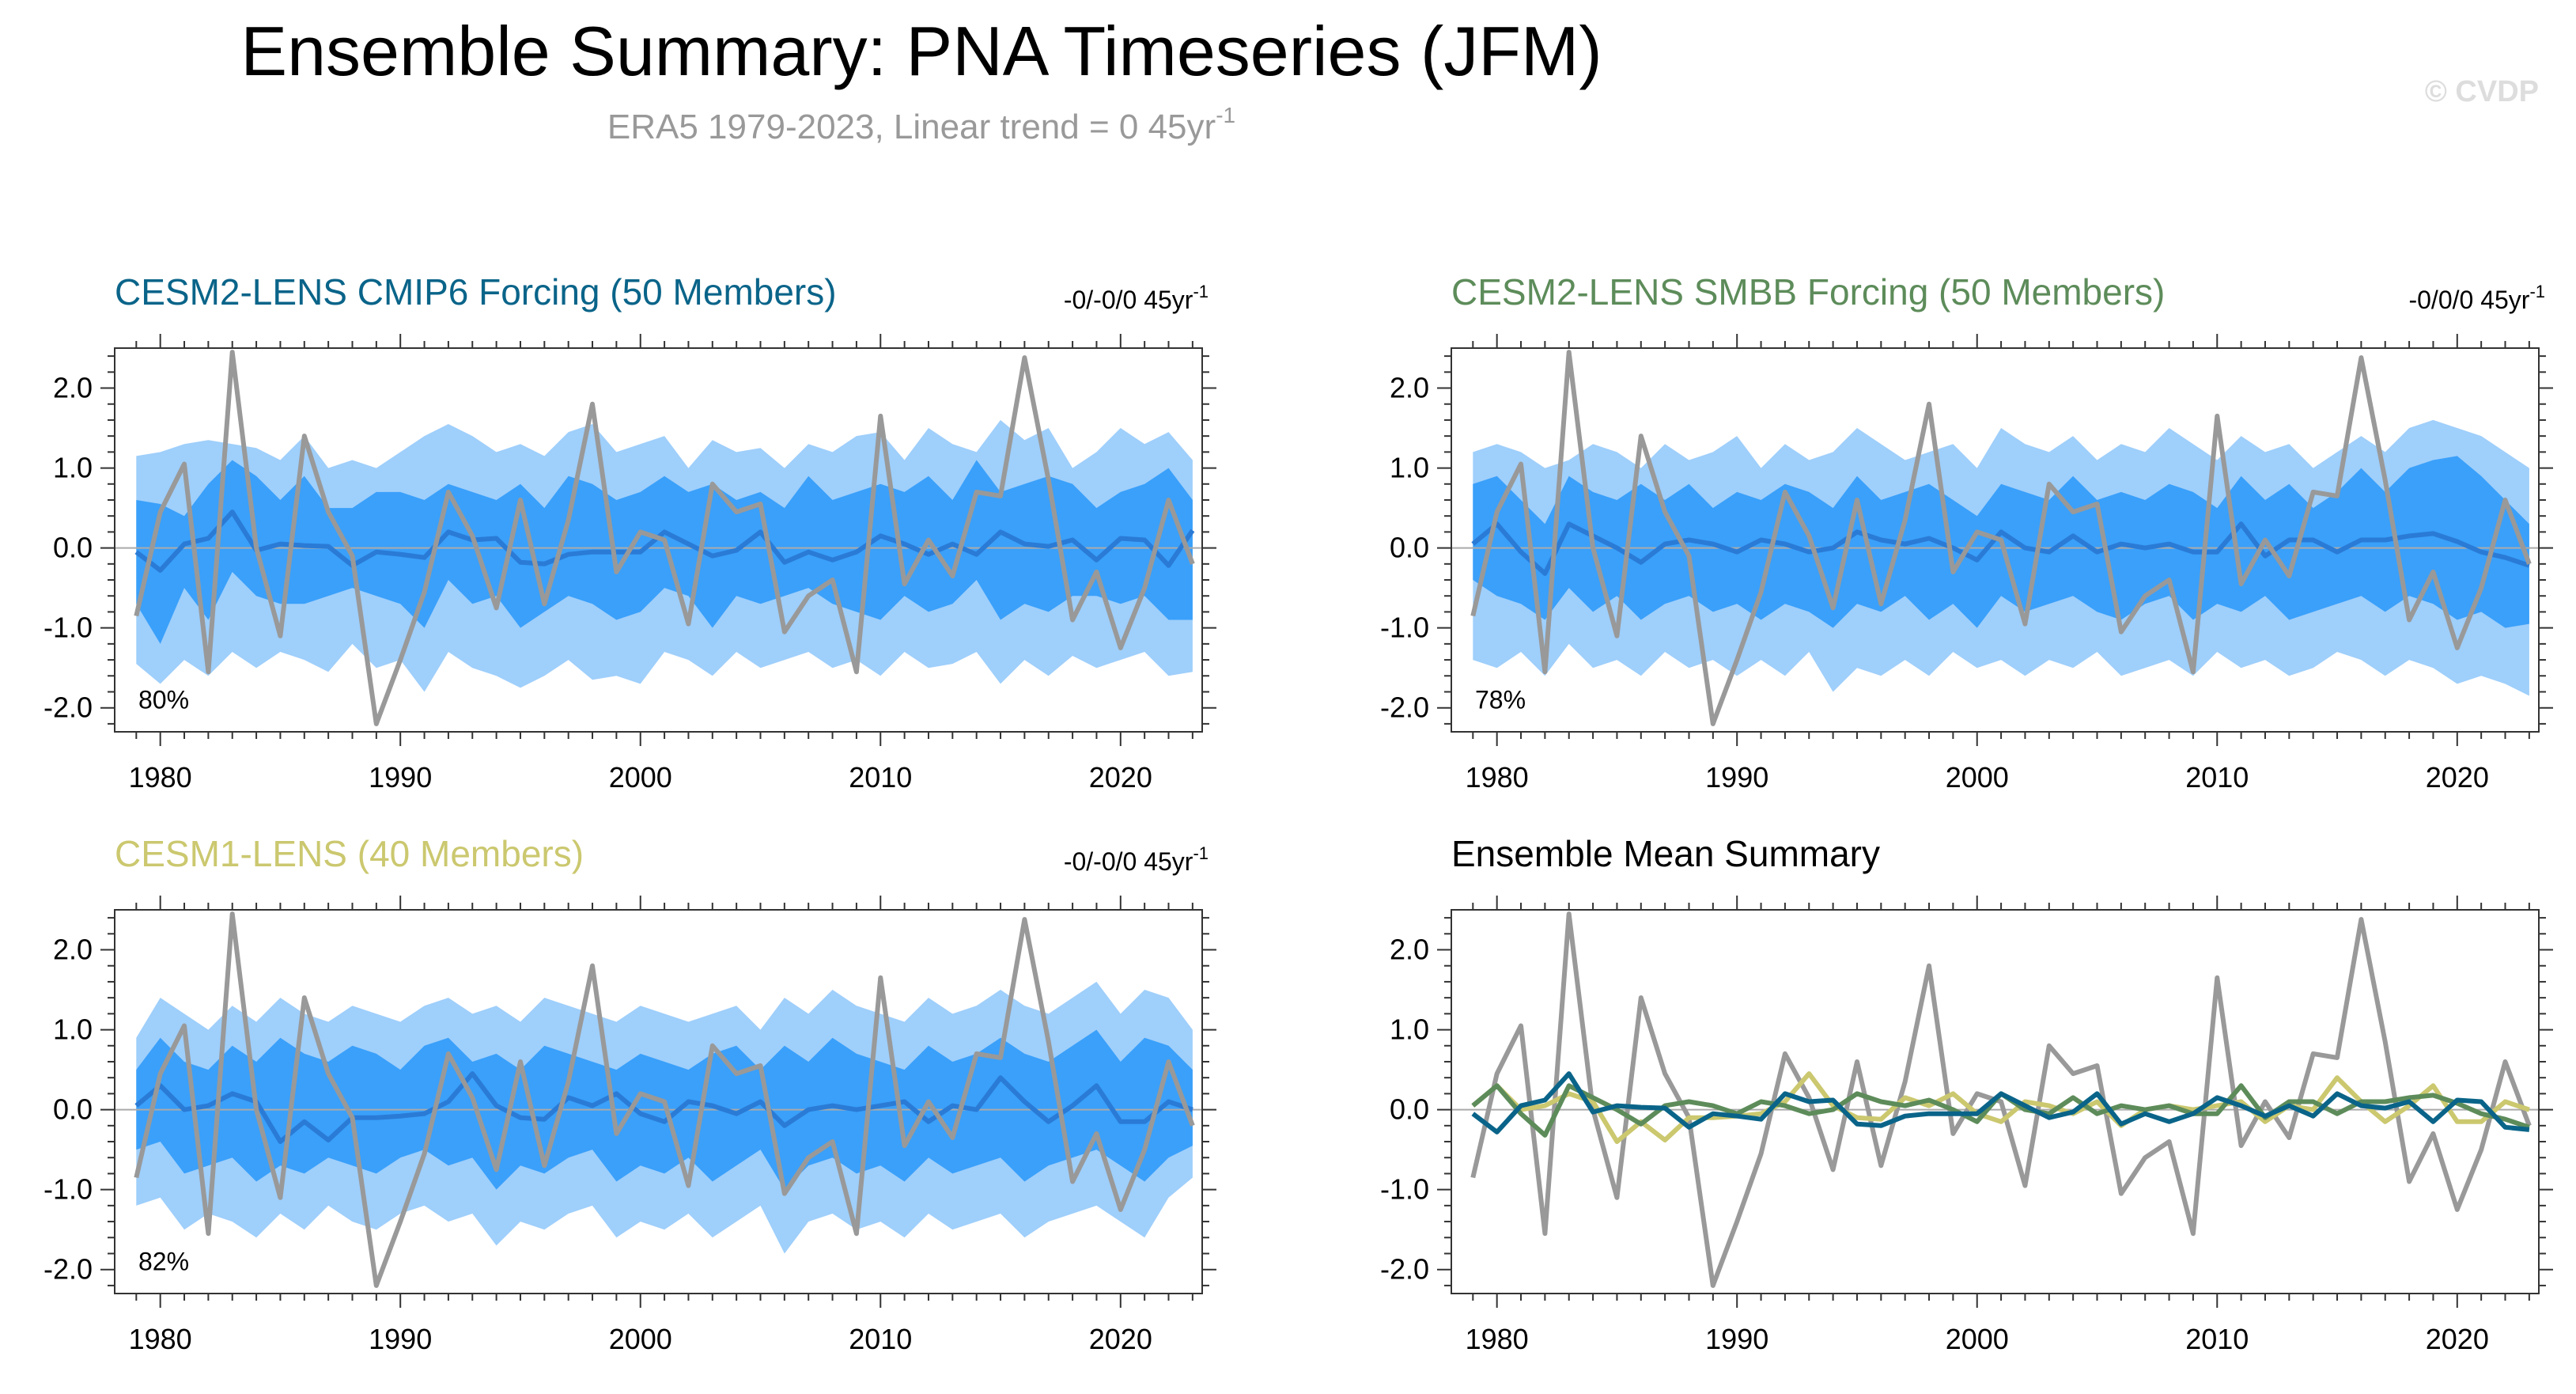 Image resolution: width=2576 pixels, height=1394 pixels. Describe the element at coordinates (1226, 115) in the screenshot. I see `figure-subtitle-sup: -1` at that location.